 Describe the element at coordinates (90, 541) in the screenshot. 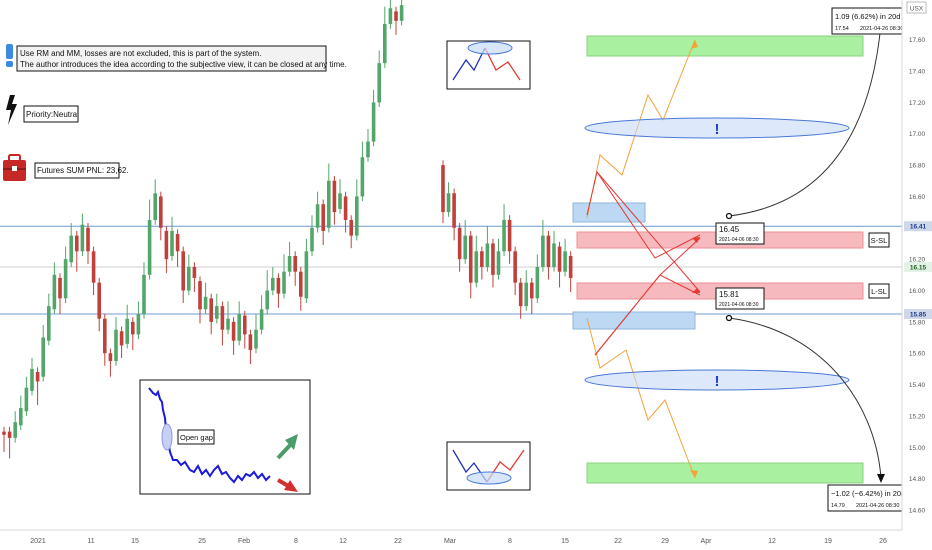

I see `date-tick-label: 11` at that location.